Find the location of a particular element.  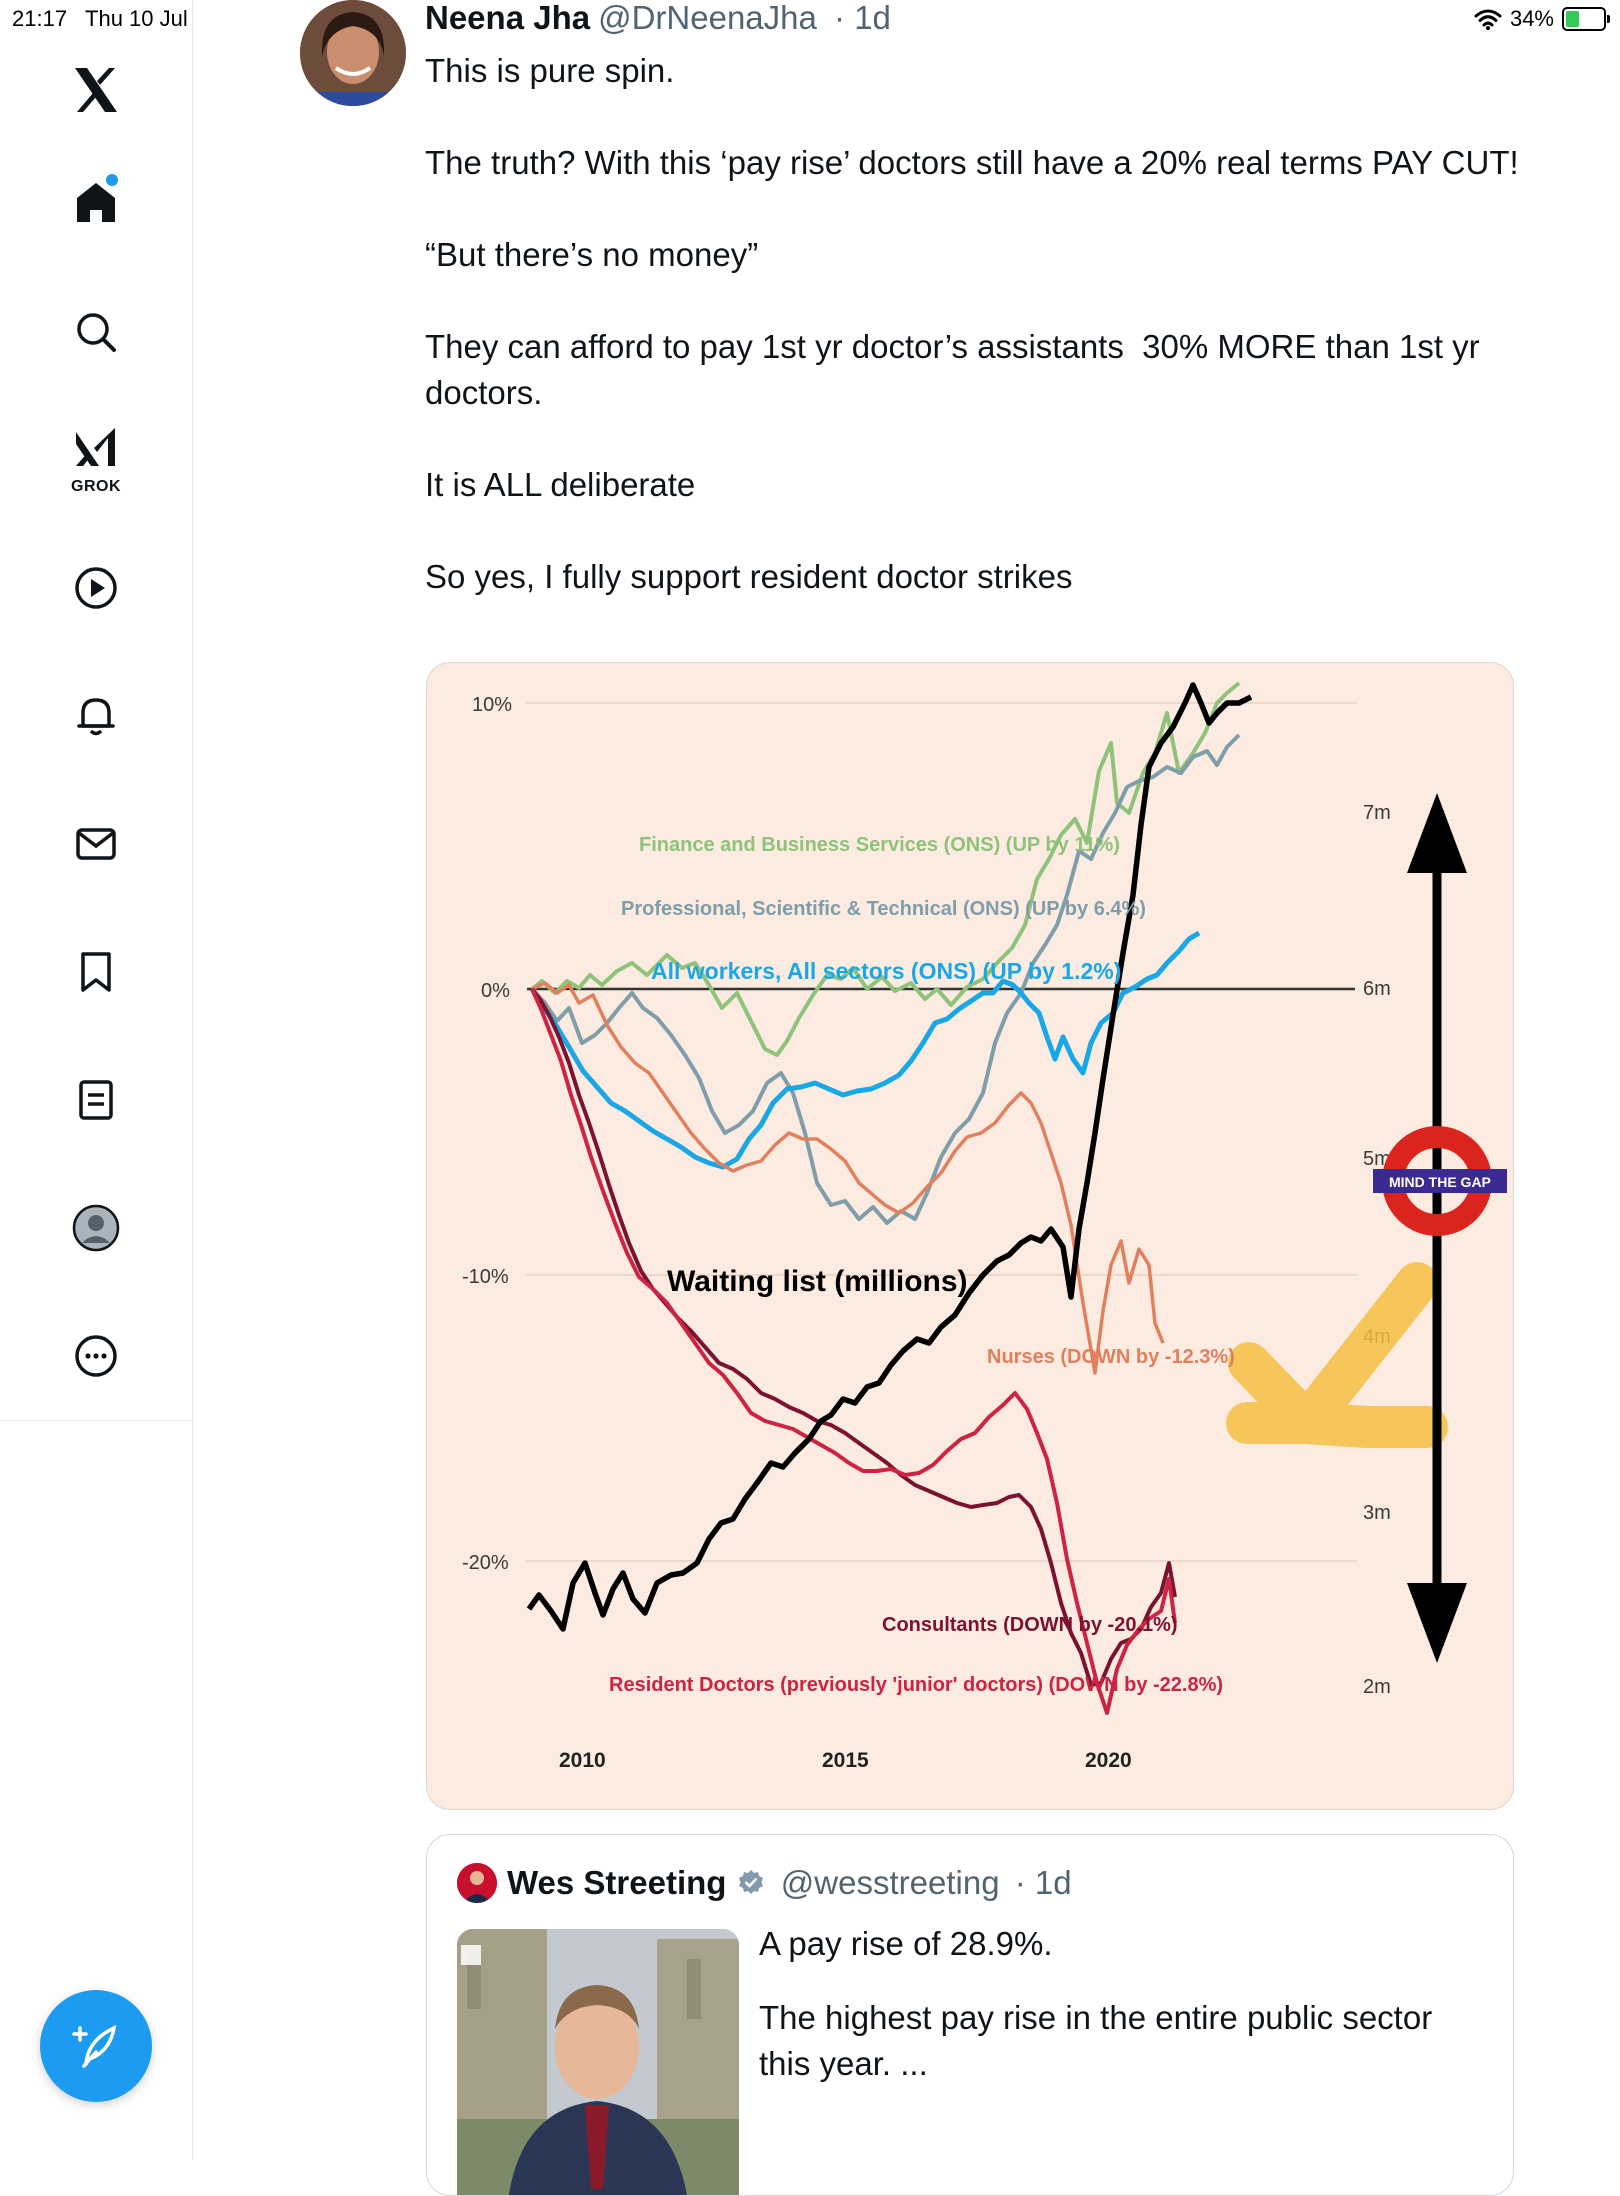

x-logo-icon is located at coordinates (96, 90).